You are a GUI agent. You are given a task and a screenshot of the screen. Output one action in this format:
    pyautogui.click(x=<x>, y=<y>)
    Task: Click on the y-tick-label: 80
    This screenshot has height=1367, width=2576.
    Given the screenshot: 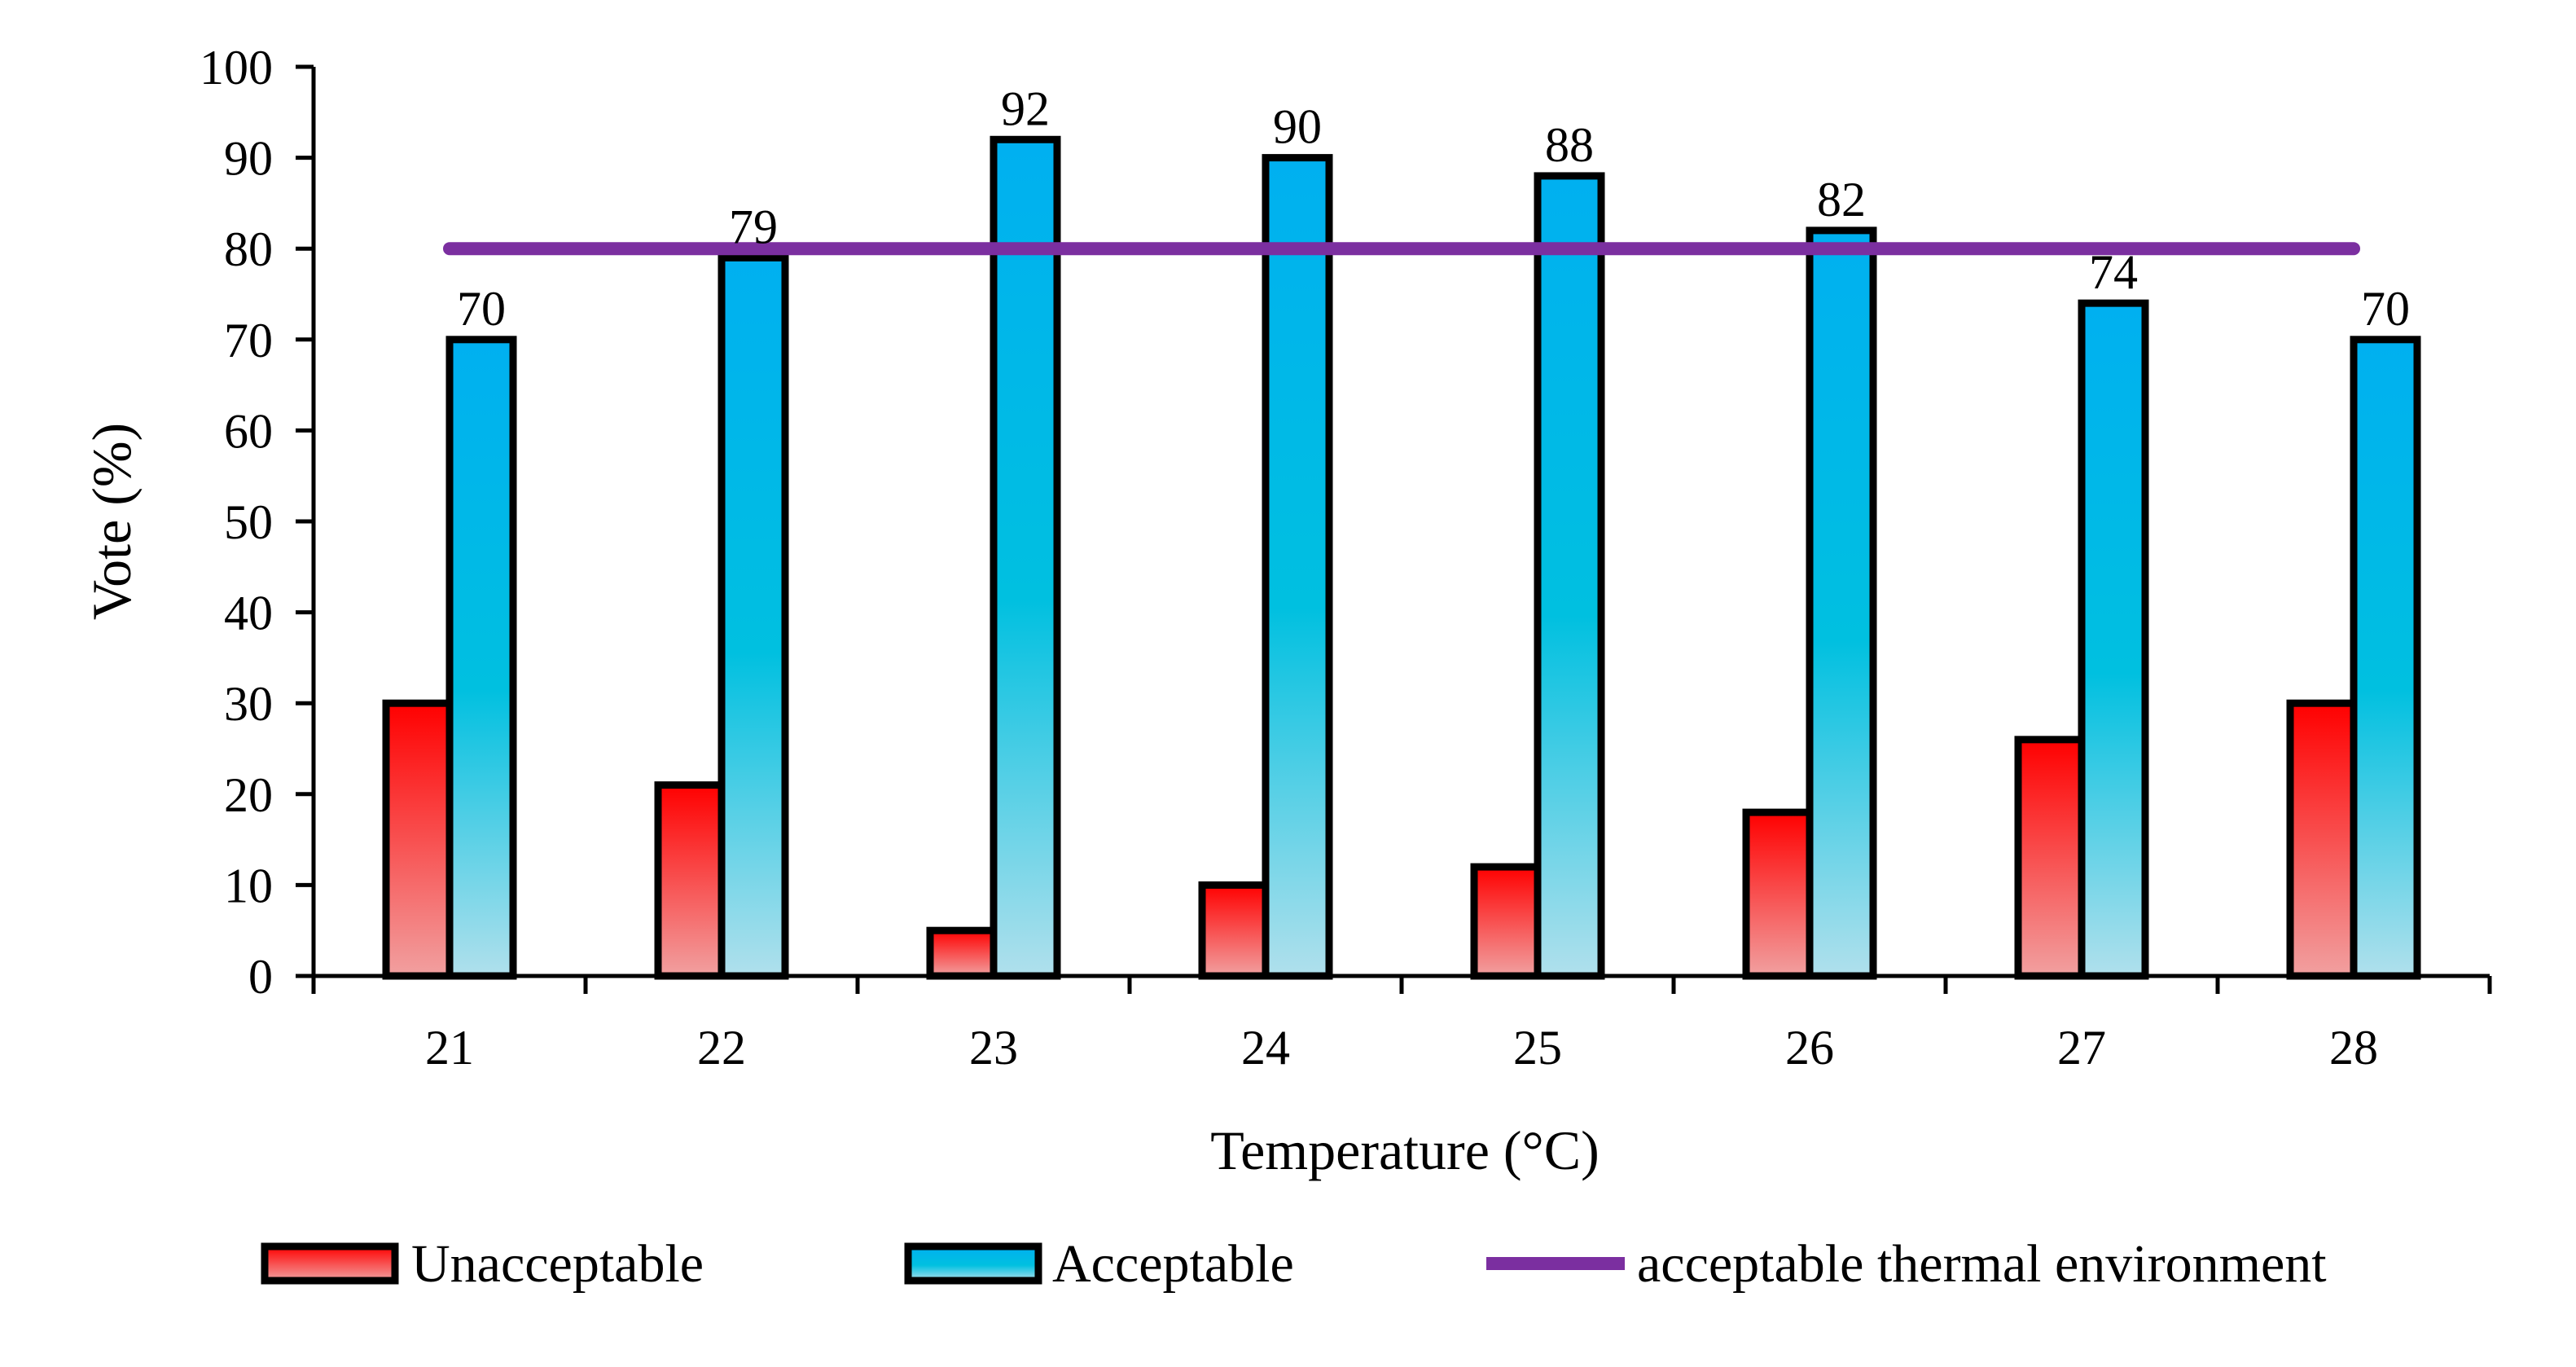 What is the action you would take?
    pyautogui.click(x=248, y=249)
    